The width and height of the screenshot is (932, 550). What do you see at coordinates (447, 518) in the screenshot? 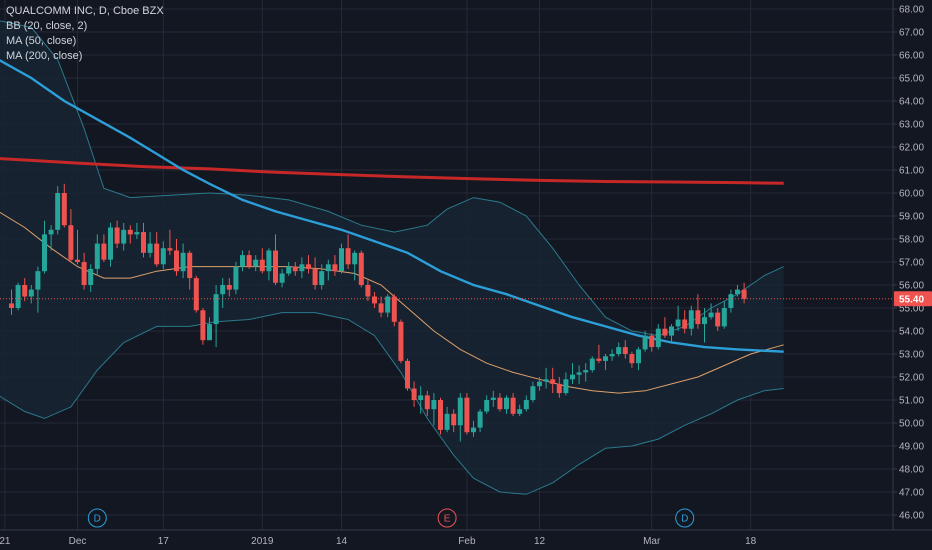
I see `earnings-marker: E` at bounding box center [447, 518].